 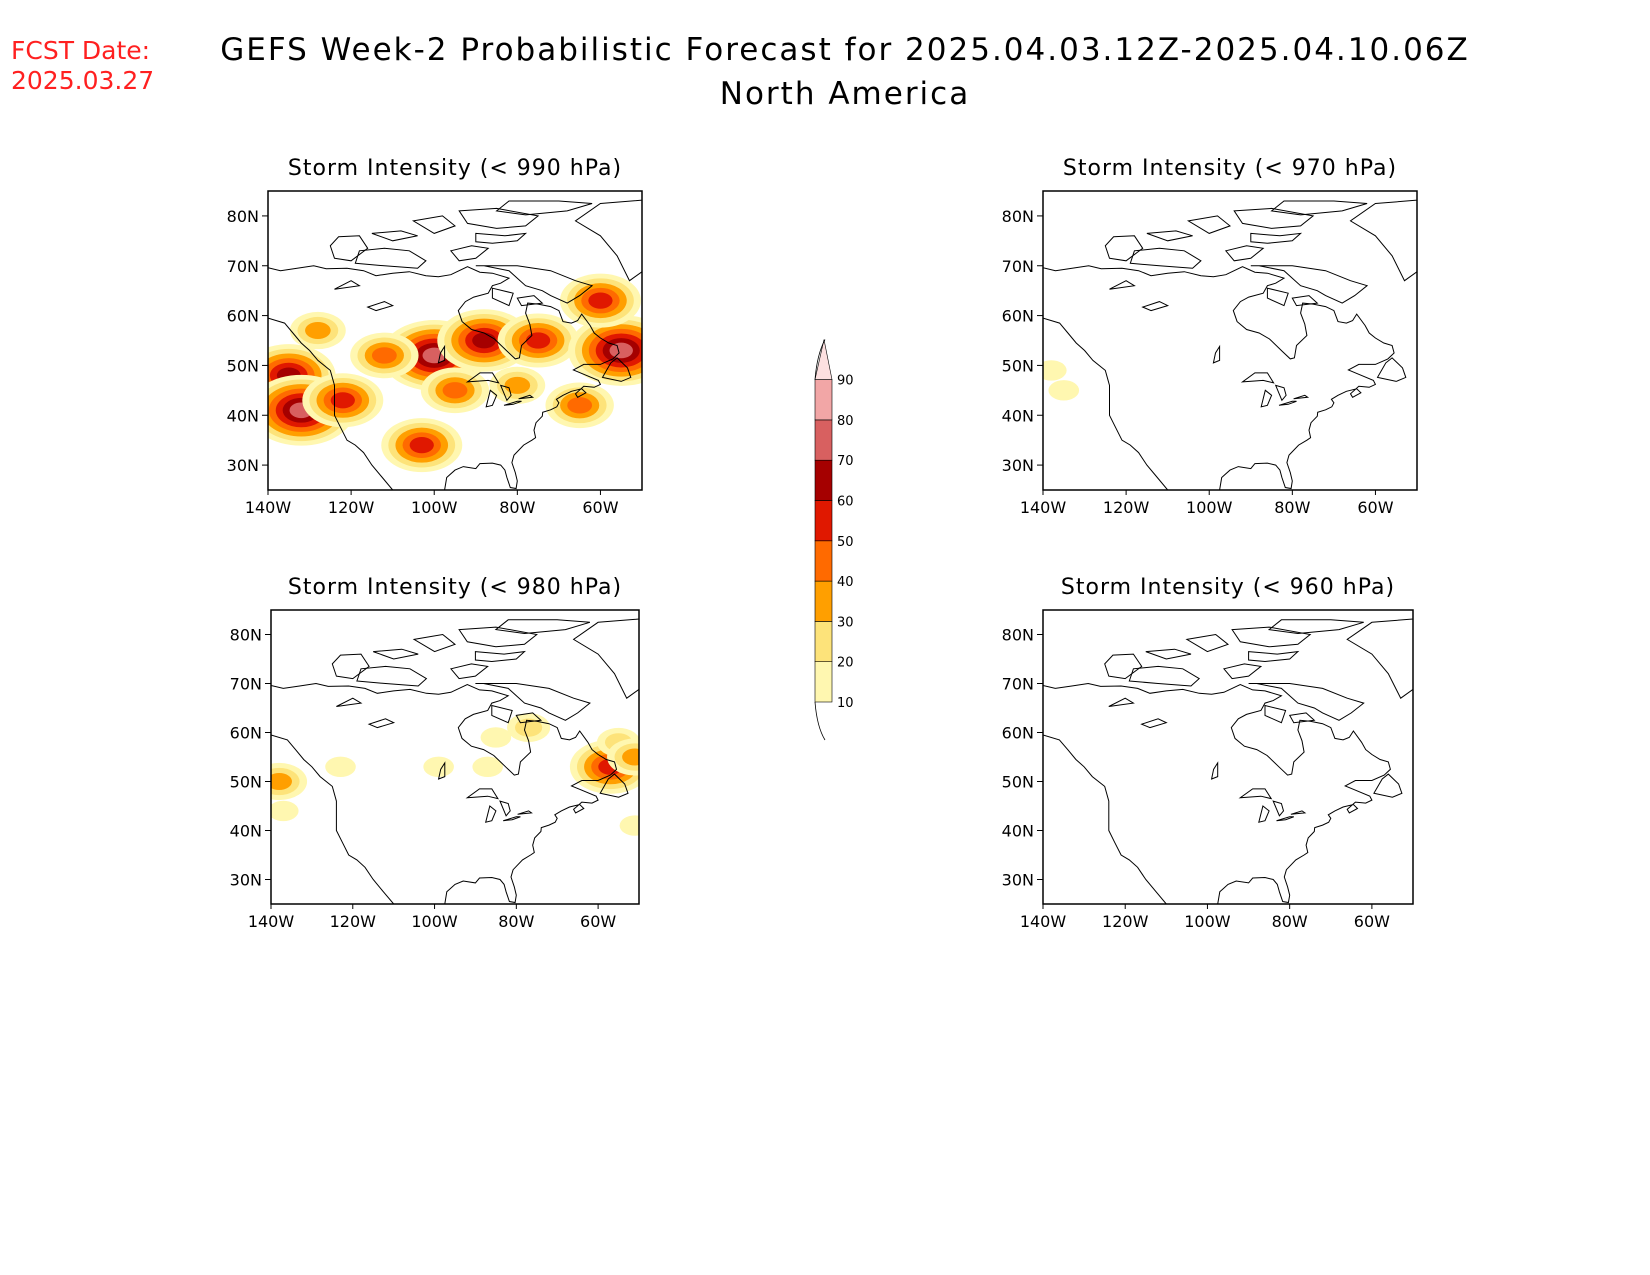 What do you see at coordinates (845, 542) in the screenshot?
I see `colorbar-label: 50` at bounding box center [845, 542].